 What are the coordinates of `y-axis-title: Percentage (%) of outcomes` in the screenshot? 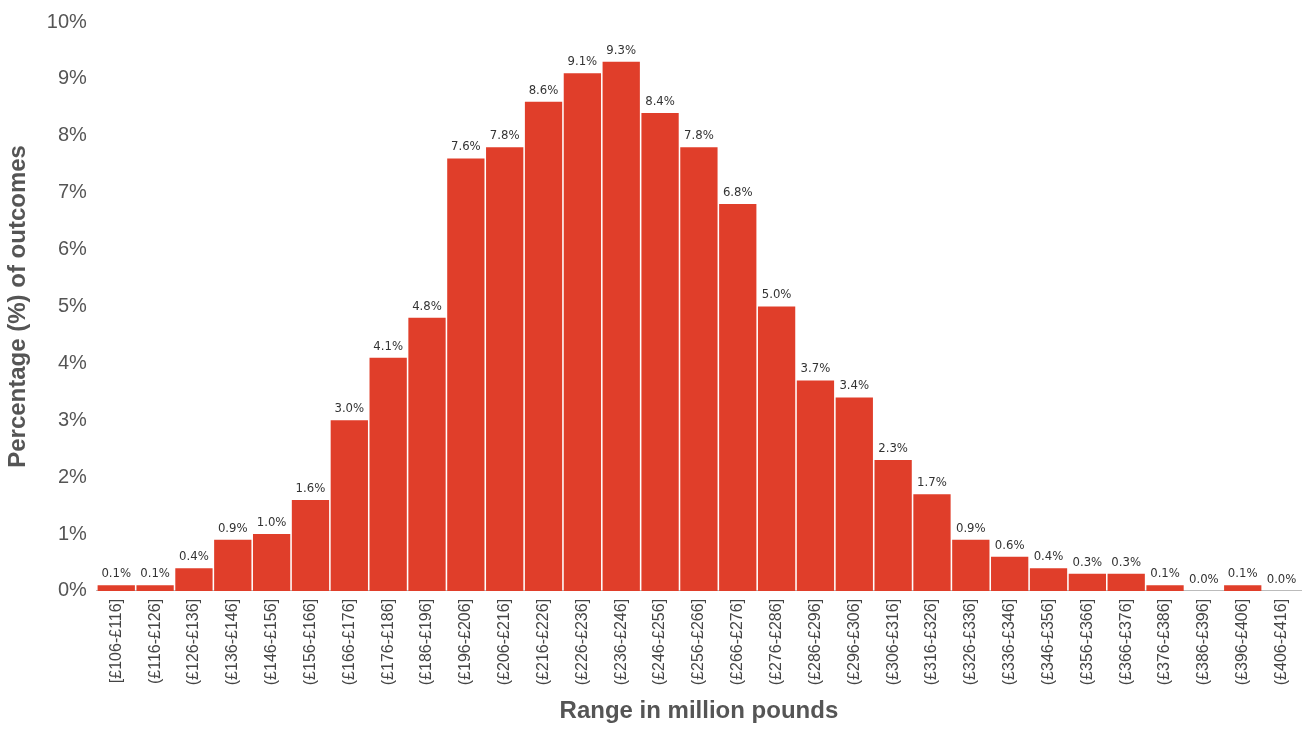 It's located at (17, 306).